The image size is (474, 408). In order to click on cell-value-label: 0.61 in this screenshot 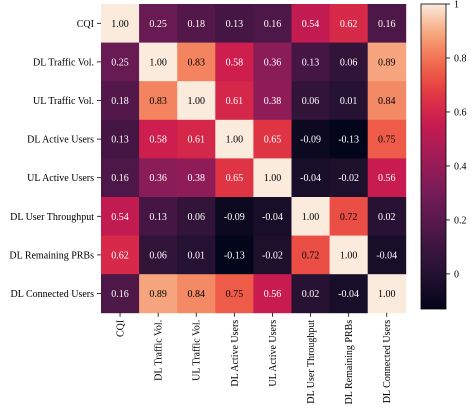, I will do `click(197, 140)`.